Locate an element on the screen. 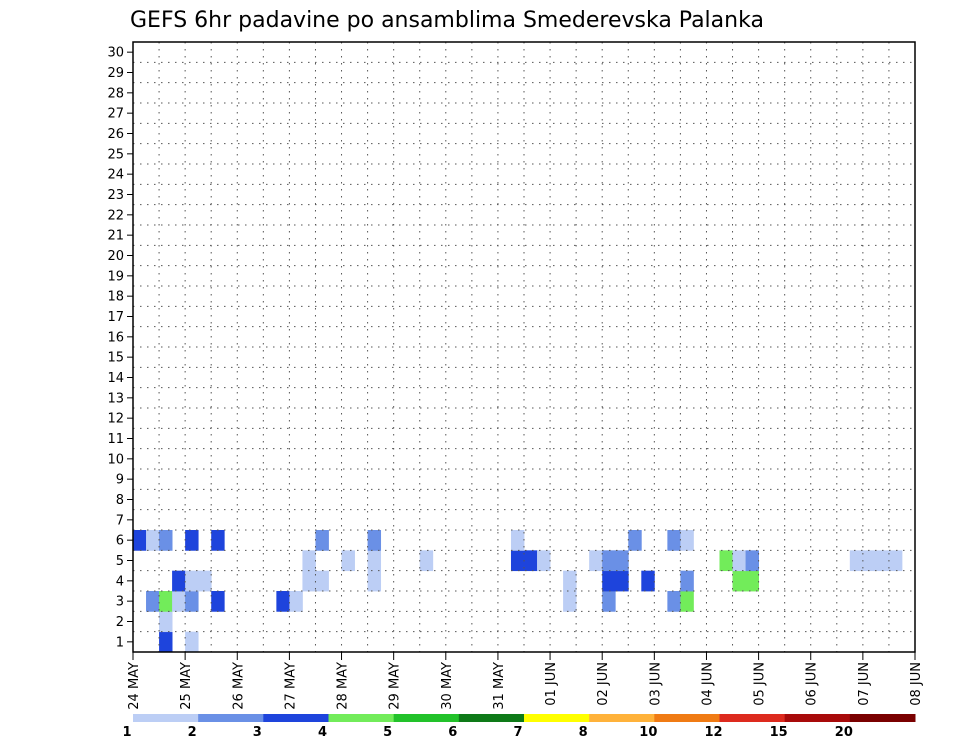 The image size is (960, 742). y-tick-label: 24 is located at coordinates (115, 175).